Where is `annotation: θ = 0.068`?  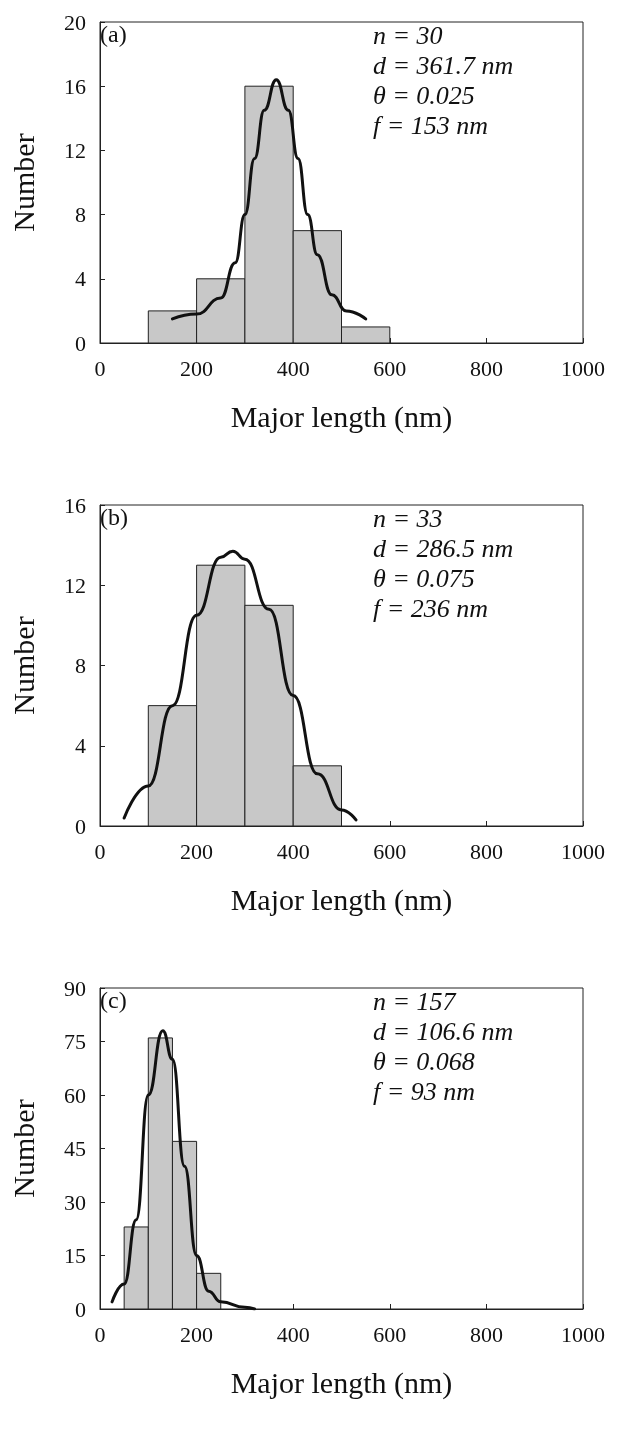
annotation: θ = 0.068 is located at coordinates (424, 1061).